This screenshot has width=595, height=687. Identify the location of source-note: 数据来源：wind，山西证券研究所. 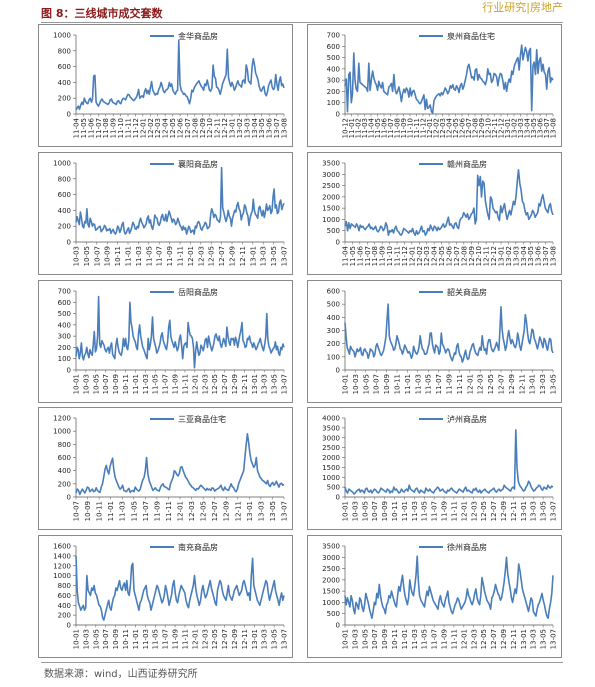
(121, 674).